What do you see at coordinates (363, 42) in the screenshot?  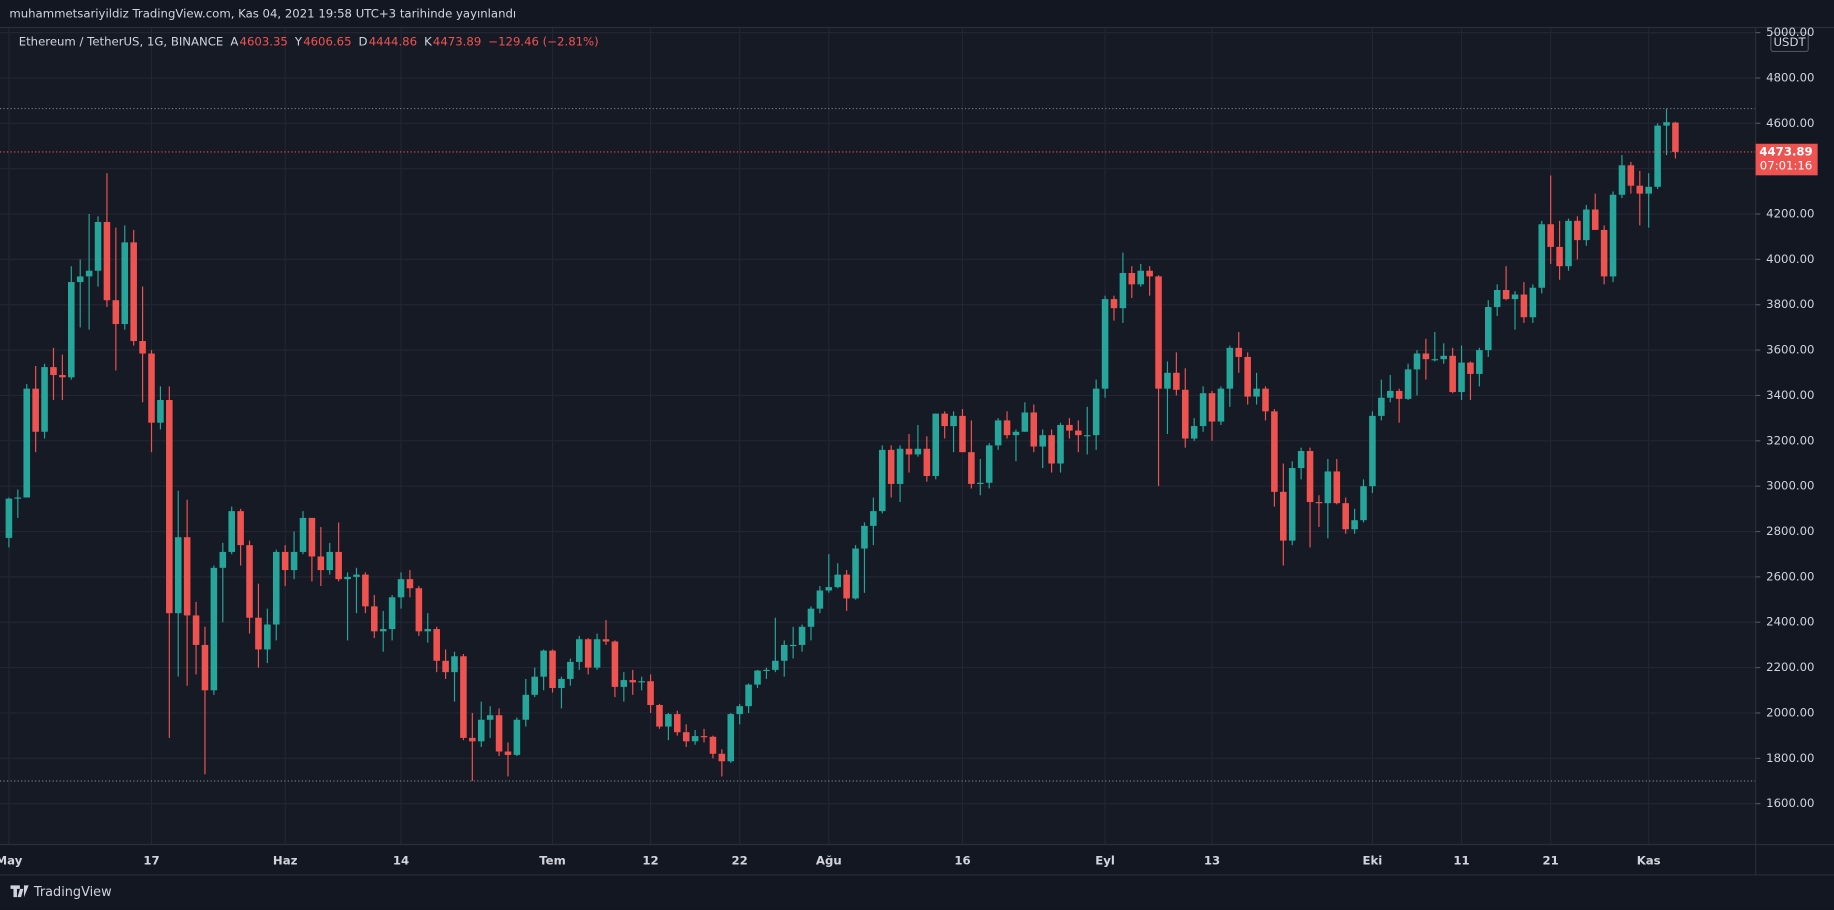 I see `ohlc-label: D` at bounding box center [363, 42].